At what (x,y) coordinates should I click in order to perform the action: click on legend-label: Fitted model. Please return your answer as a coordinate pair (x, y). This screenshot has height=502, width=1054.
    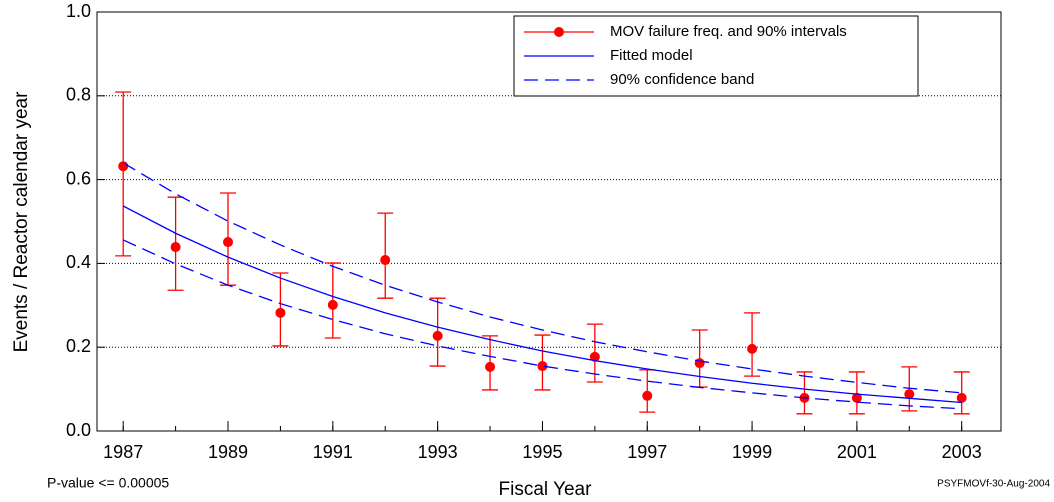
    Looking at the image, I should click on (651, 55).